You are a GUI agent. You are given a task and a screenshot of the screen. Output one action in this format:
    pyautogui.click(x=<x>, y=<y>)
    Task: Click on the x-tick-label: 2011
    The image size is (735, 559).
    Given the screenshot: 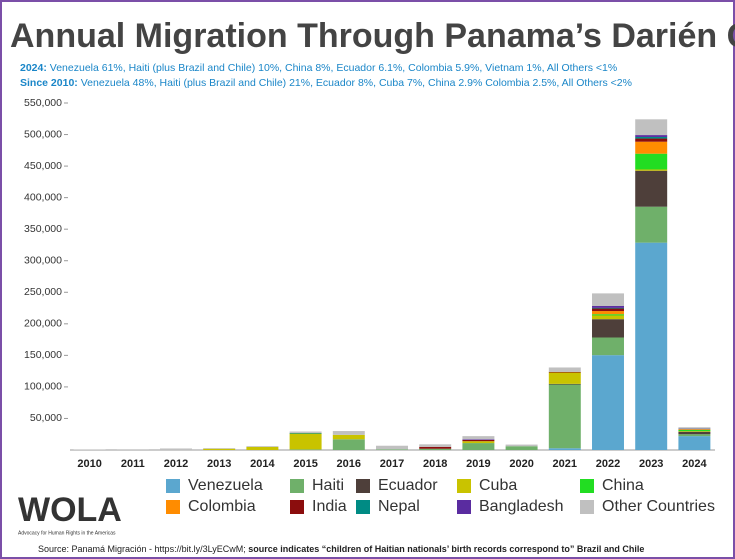 What is the action you would take?
    pyautogui.click(x=133, y=464)
    